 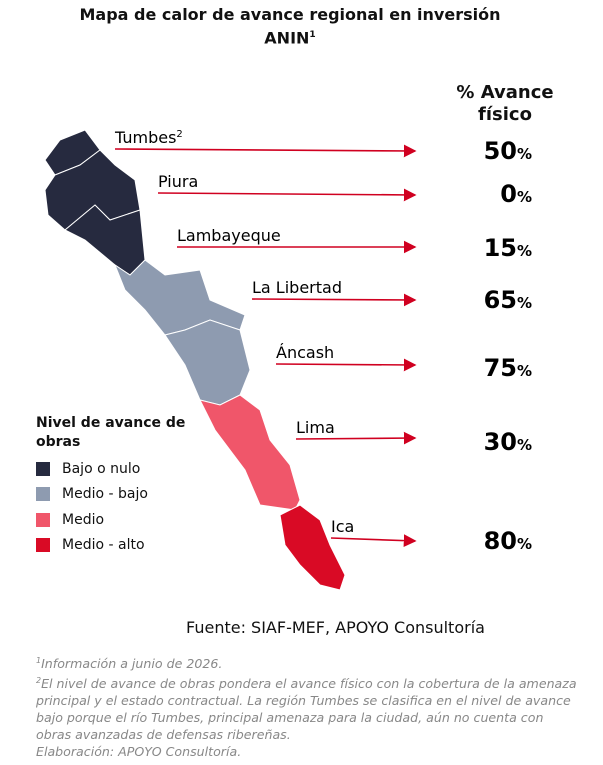 I want to click on region-label: Áncash, so click(x=305, y=352).